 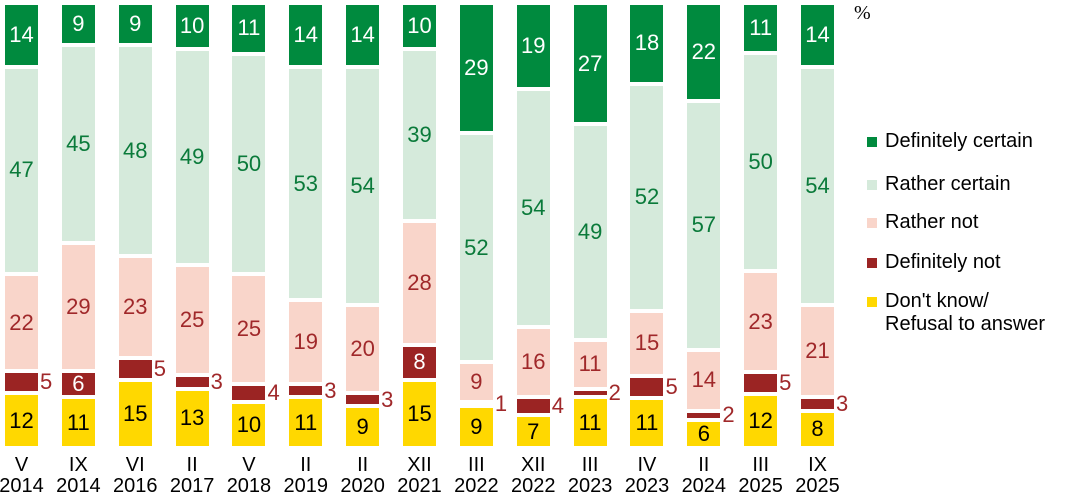 I want to click on value-label: 20, so click(x=362, y=348).